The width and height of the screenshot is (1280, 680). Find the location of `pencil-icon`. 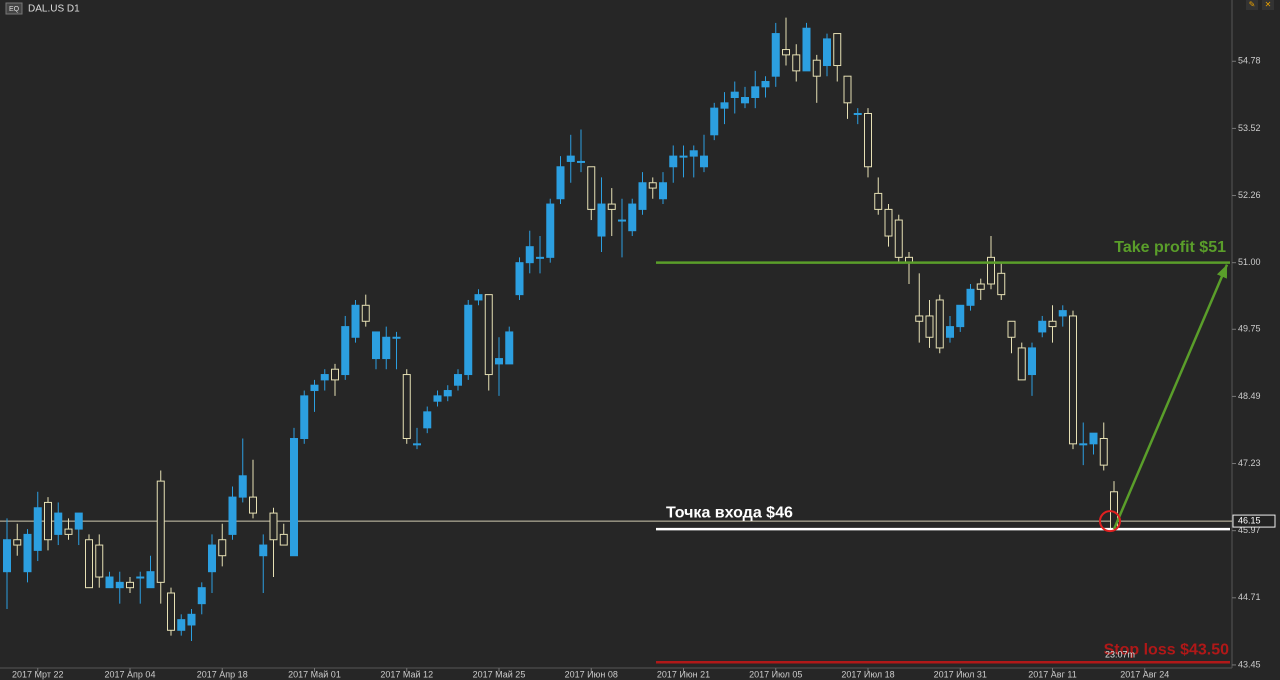

pencil-icon is located at coordinates (1252, 5).